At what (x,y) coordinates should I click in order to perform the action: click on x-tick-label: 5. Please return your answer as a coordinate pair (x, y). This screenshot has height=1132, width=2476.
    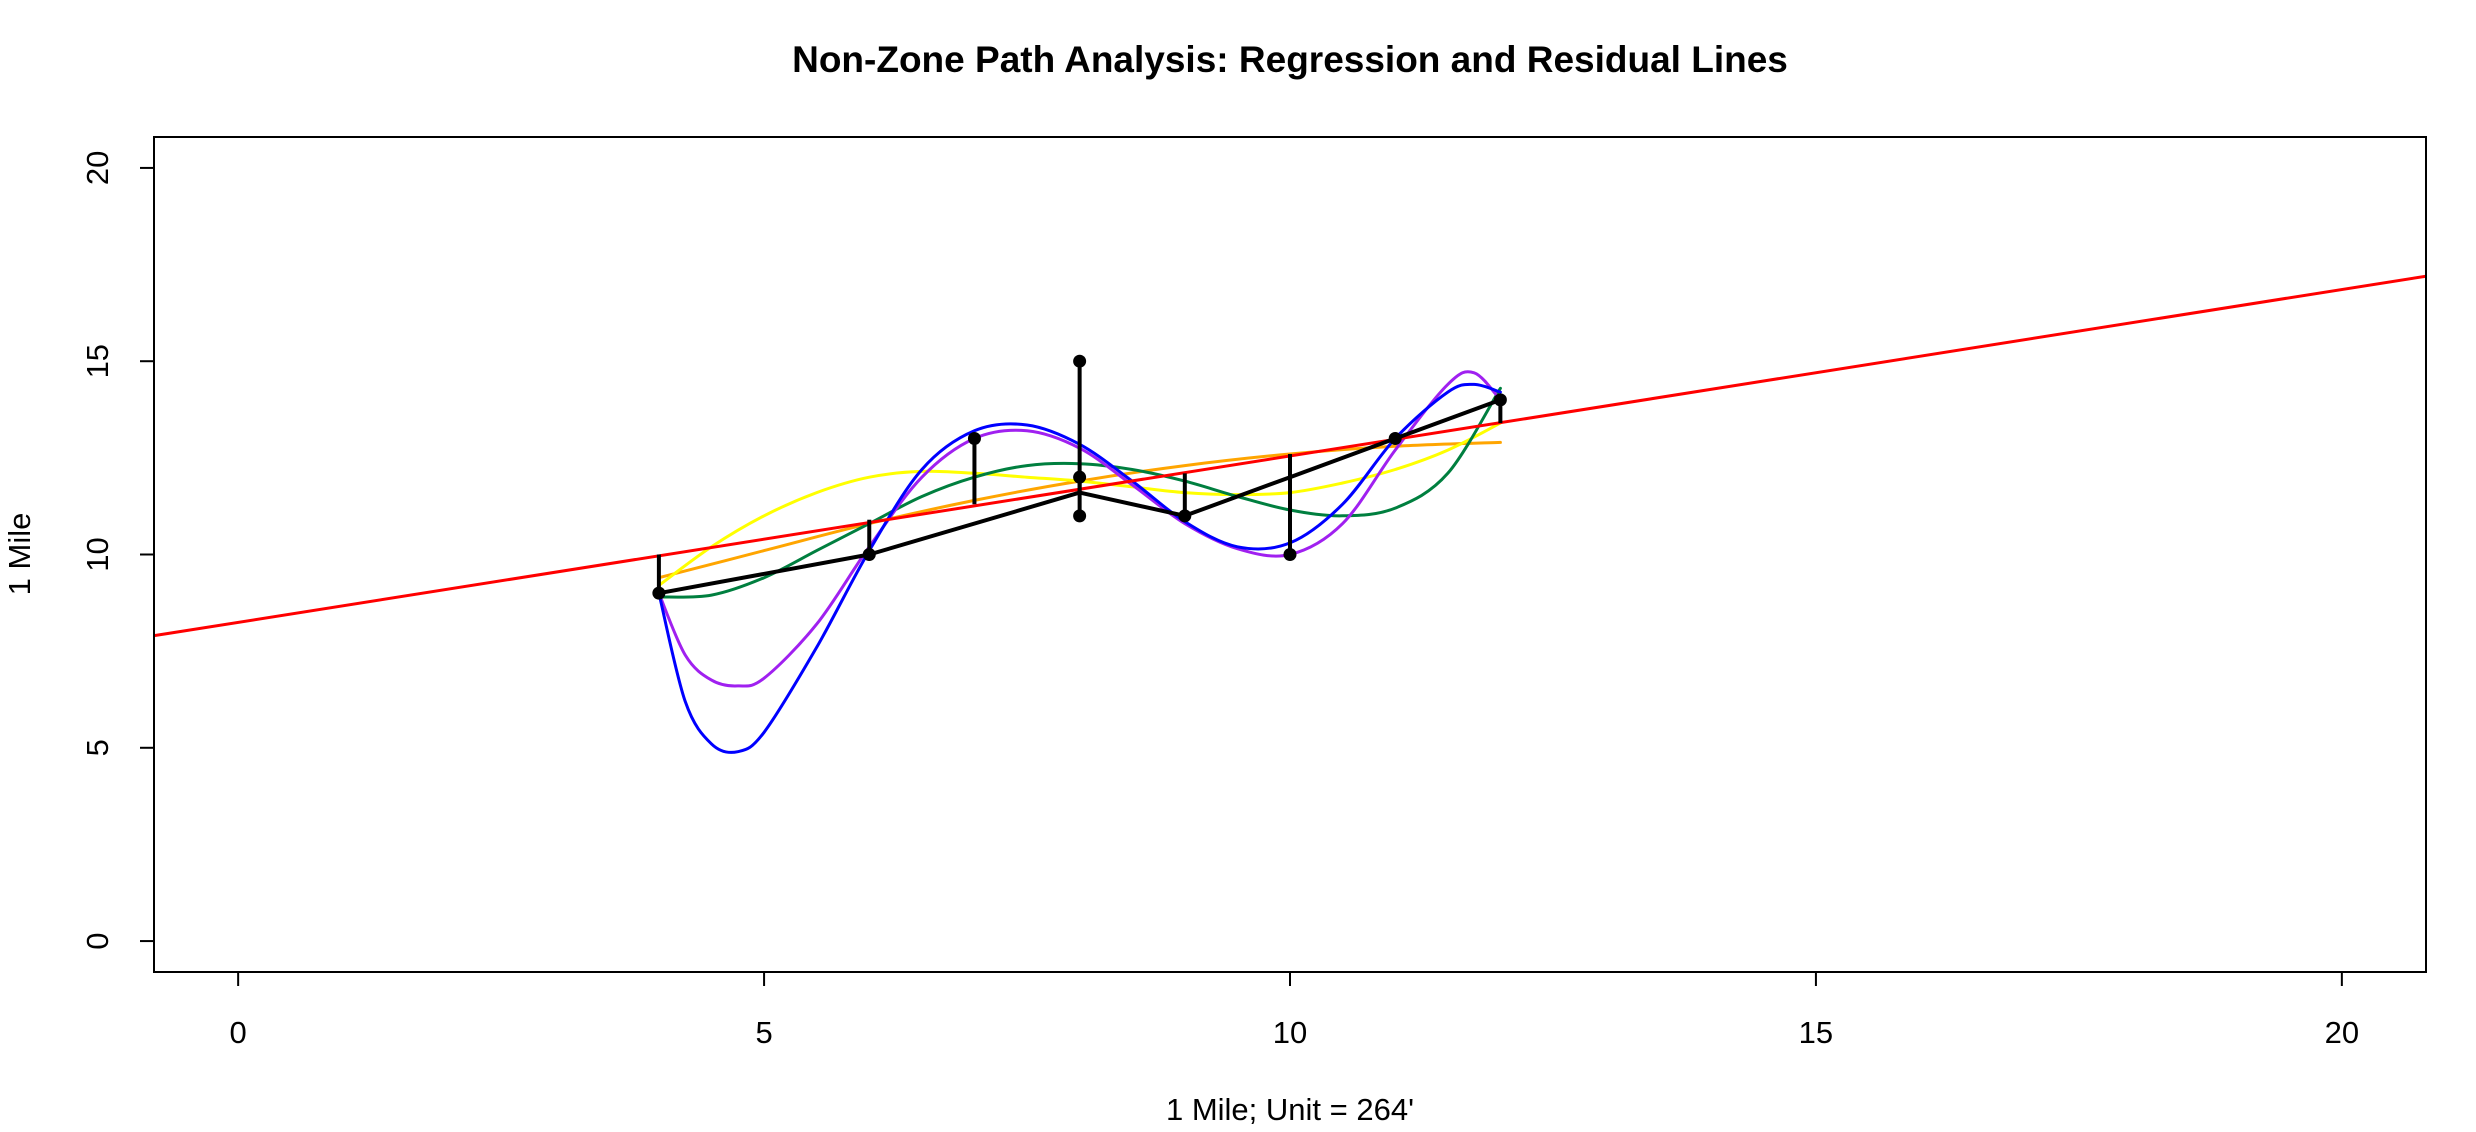
    Looking at the image, I should click on (763, 1032).